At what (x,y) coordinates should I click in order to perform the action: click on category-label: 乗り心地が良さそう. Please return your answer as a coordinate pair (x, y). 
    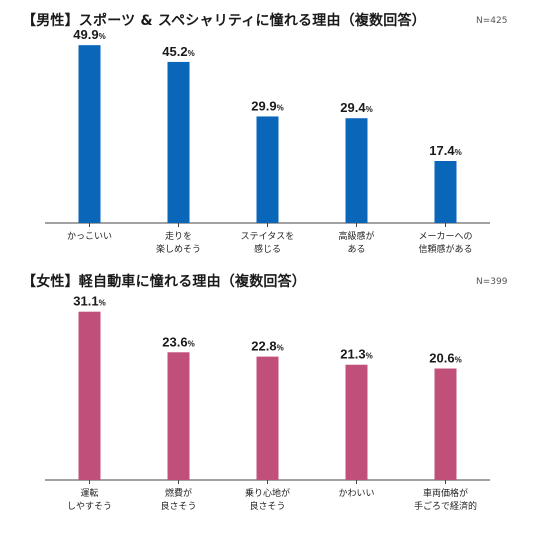
    Looking at the image, I should click on (267, 499).